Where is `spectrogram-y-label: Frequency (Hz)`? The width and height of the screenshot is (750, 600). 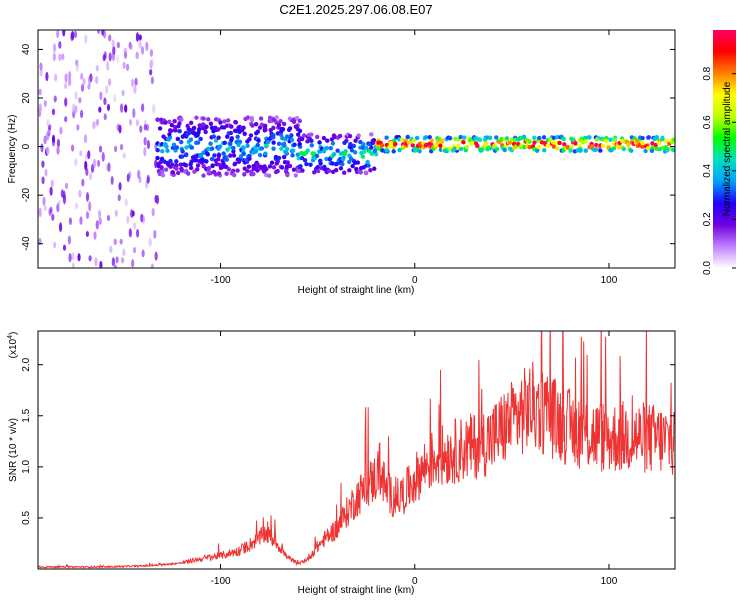 spectrogram-y-label: Frequency (Hz) is located at coordinates (12, 149).